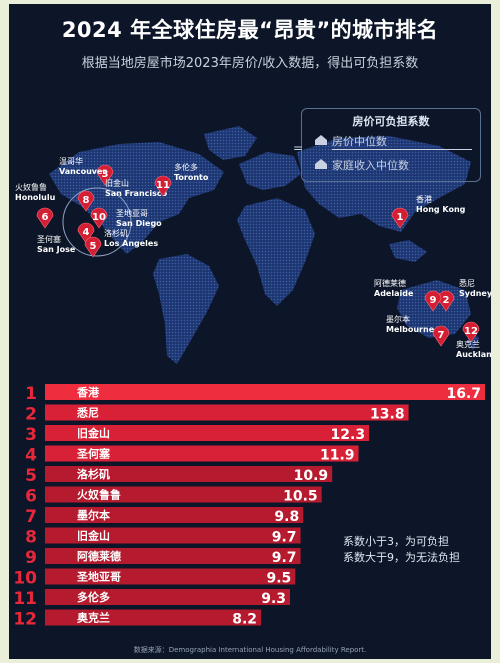 This screenshot has height=663, width=500. What do you see at coordinates (25, 599) in the screenshot?
I see `rank-label: 11` at bounding box center [25, 599].